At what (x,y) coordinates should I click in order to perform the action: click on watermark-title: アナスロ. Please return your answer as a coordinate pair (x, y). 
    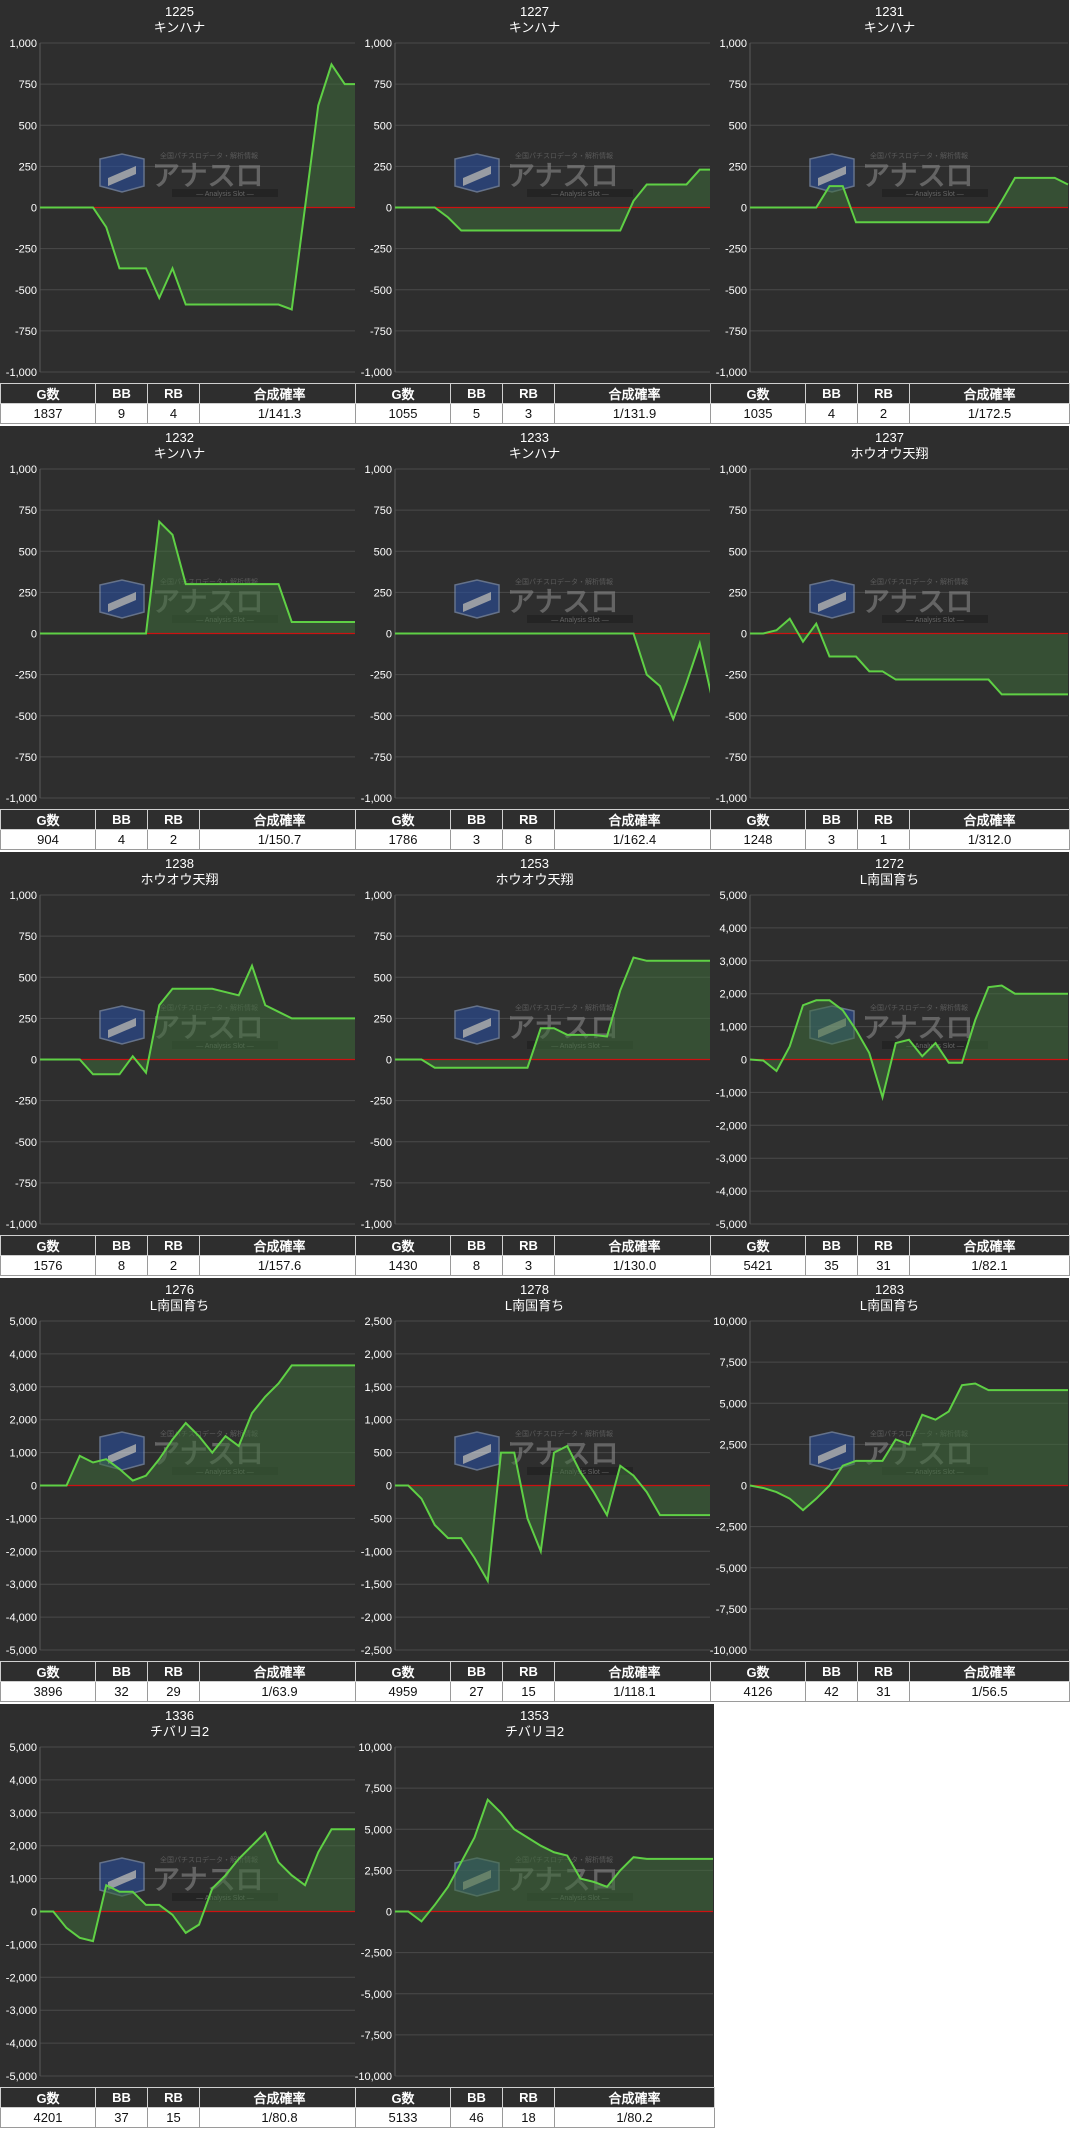
    Looking at the image, I should click on (562, 175).